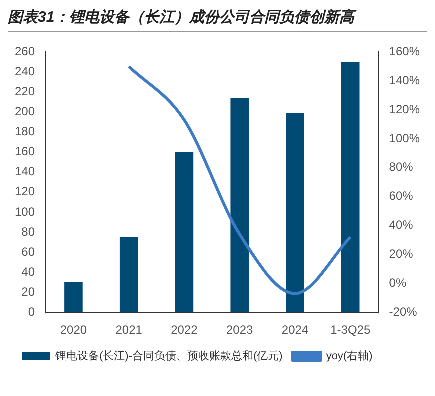  Describe the element at coordinates (398, 283) in the screenshot. I see `y2-tick-label: 0%` at that location.